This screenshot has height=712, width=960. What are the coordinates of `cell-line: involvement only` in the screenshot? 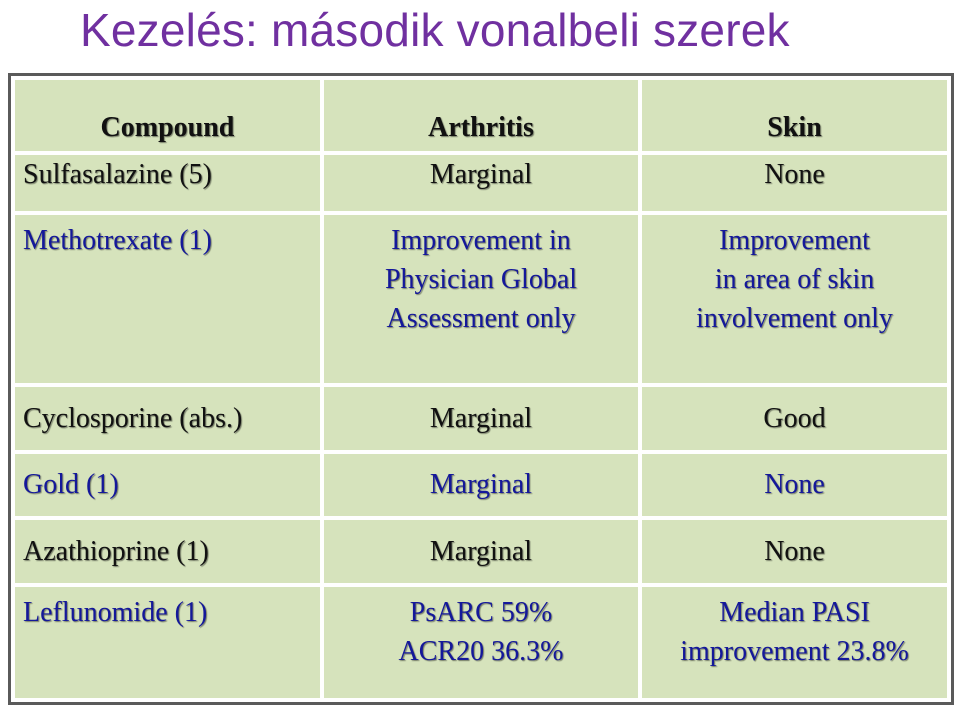 It's located at (794, 319).